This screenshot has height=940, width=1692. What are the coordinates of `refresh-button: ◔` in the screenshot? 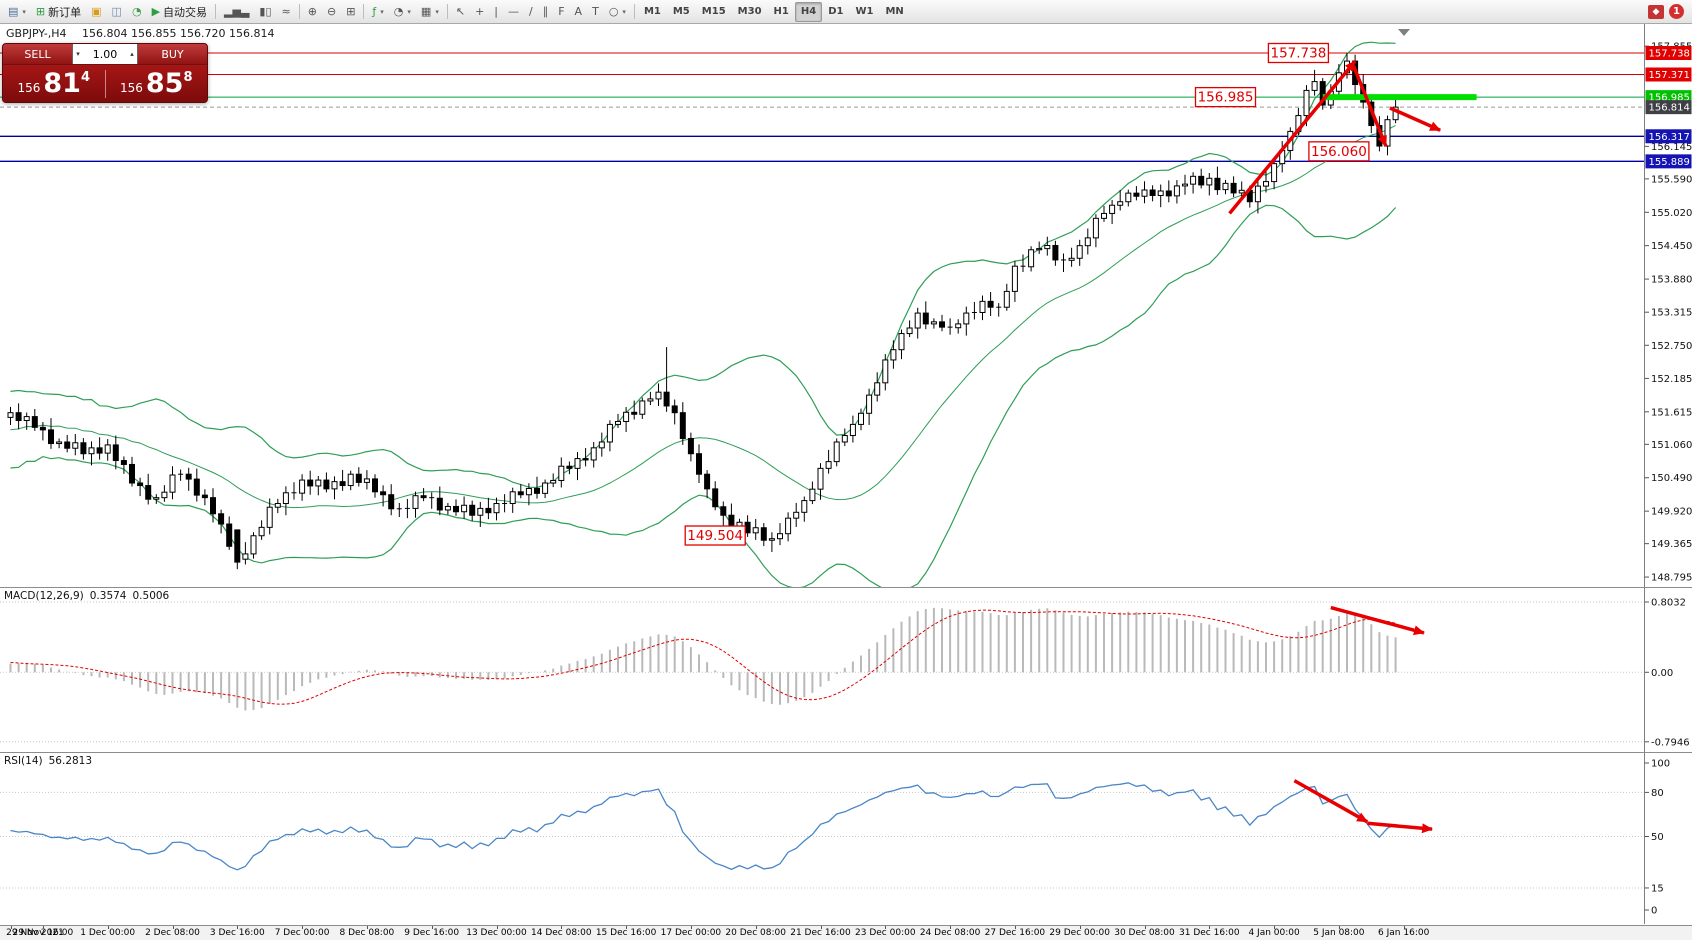 It's located at (137, 12).